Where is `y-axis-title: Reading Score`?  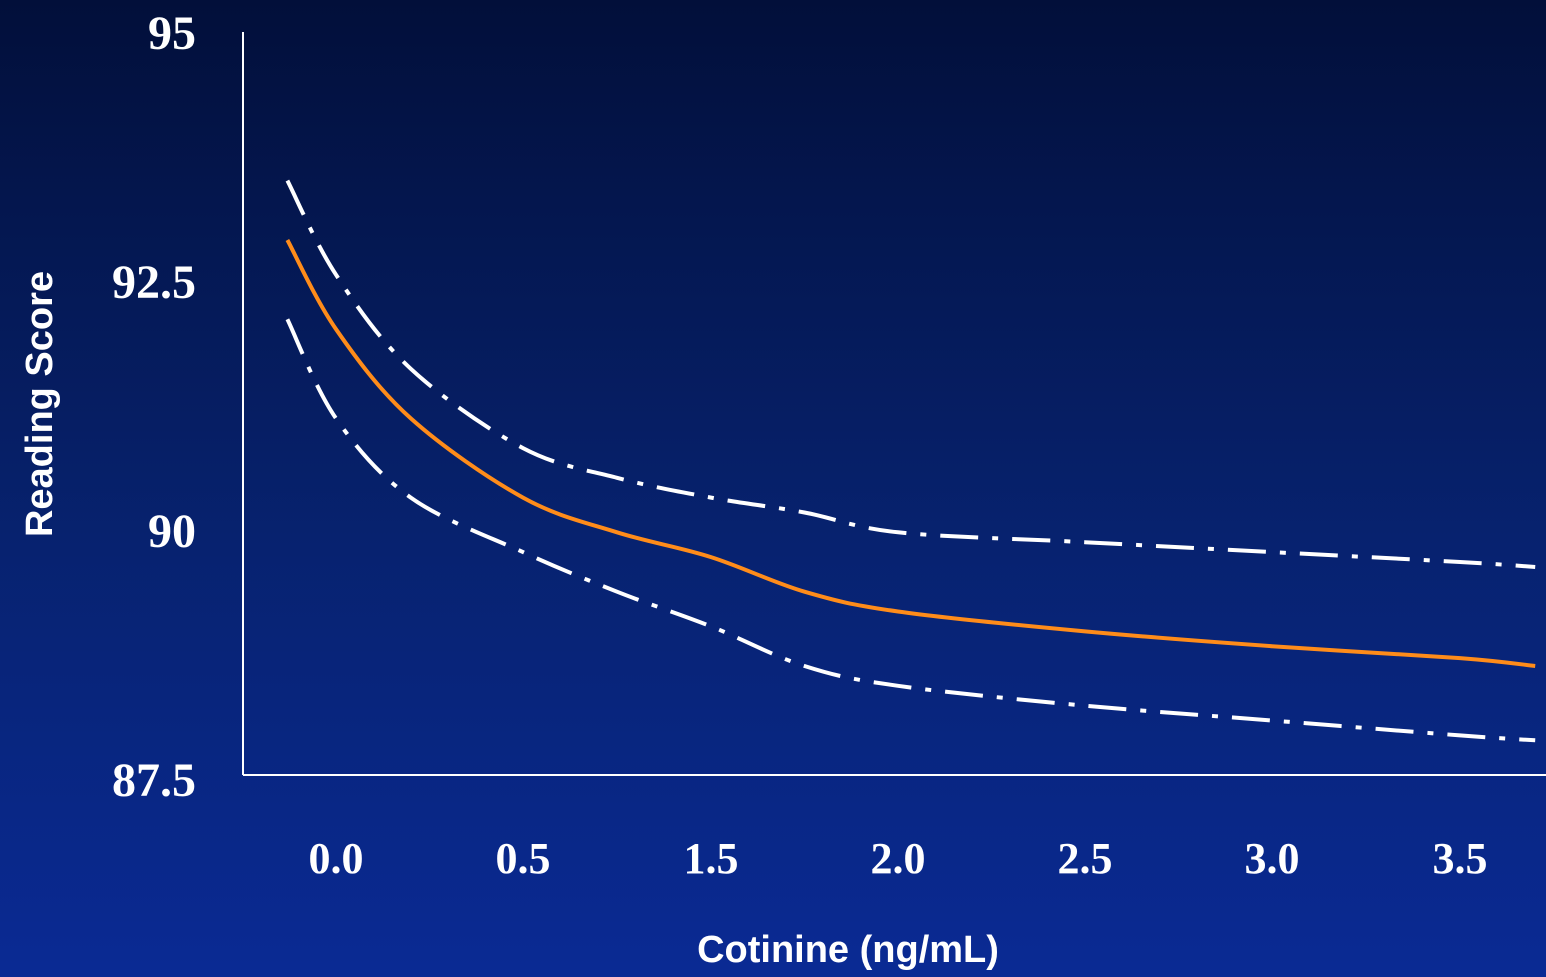 y-axis-title: Reading Score is located at coordinates (40, 404).